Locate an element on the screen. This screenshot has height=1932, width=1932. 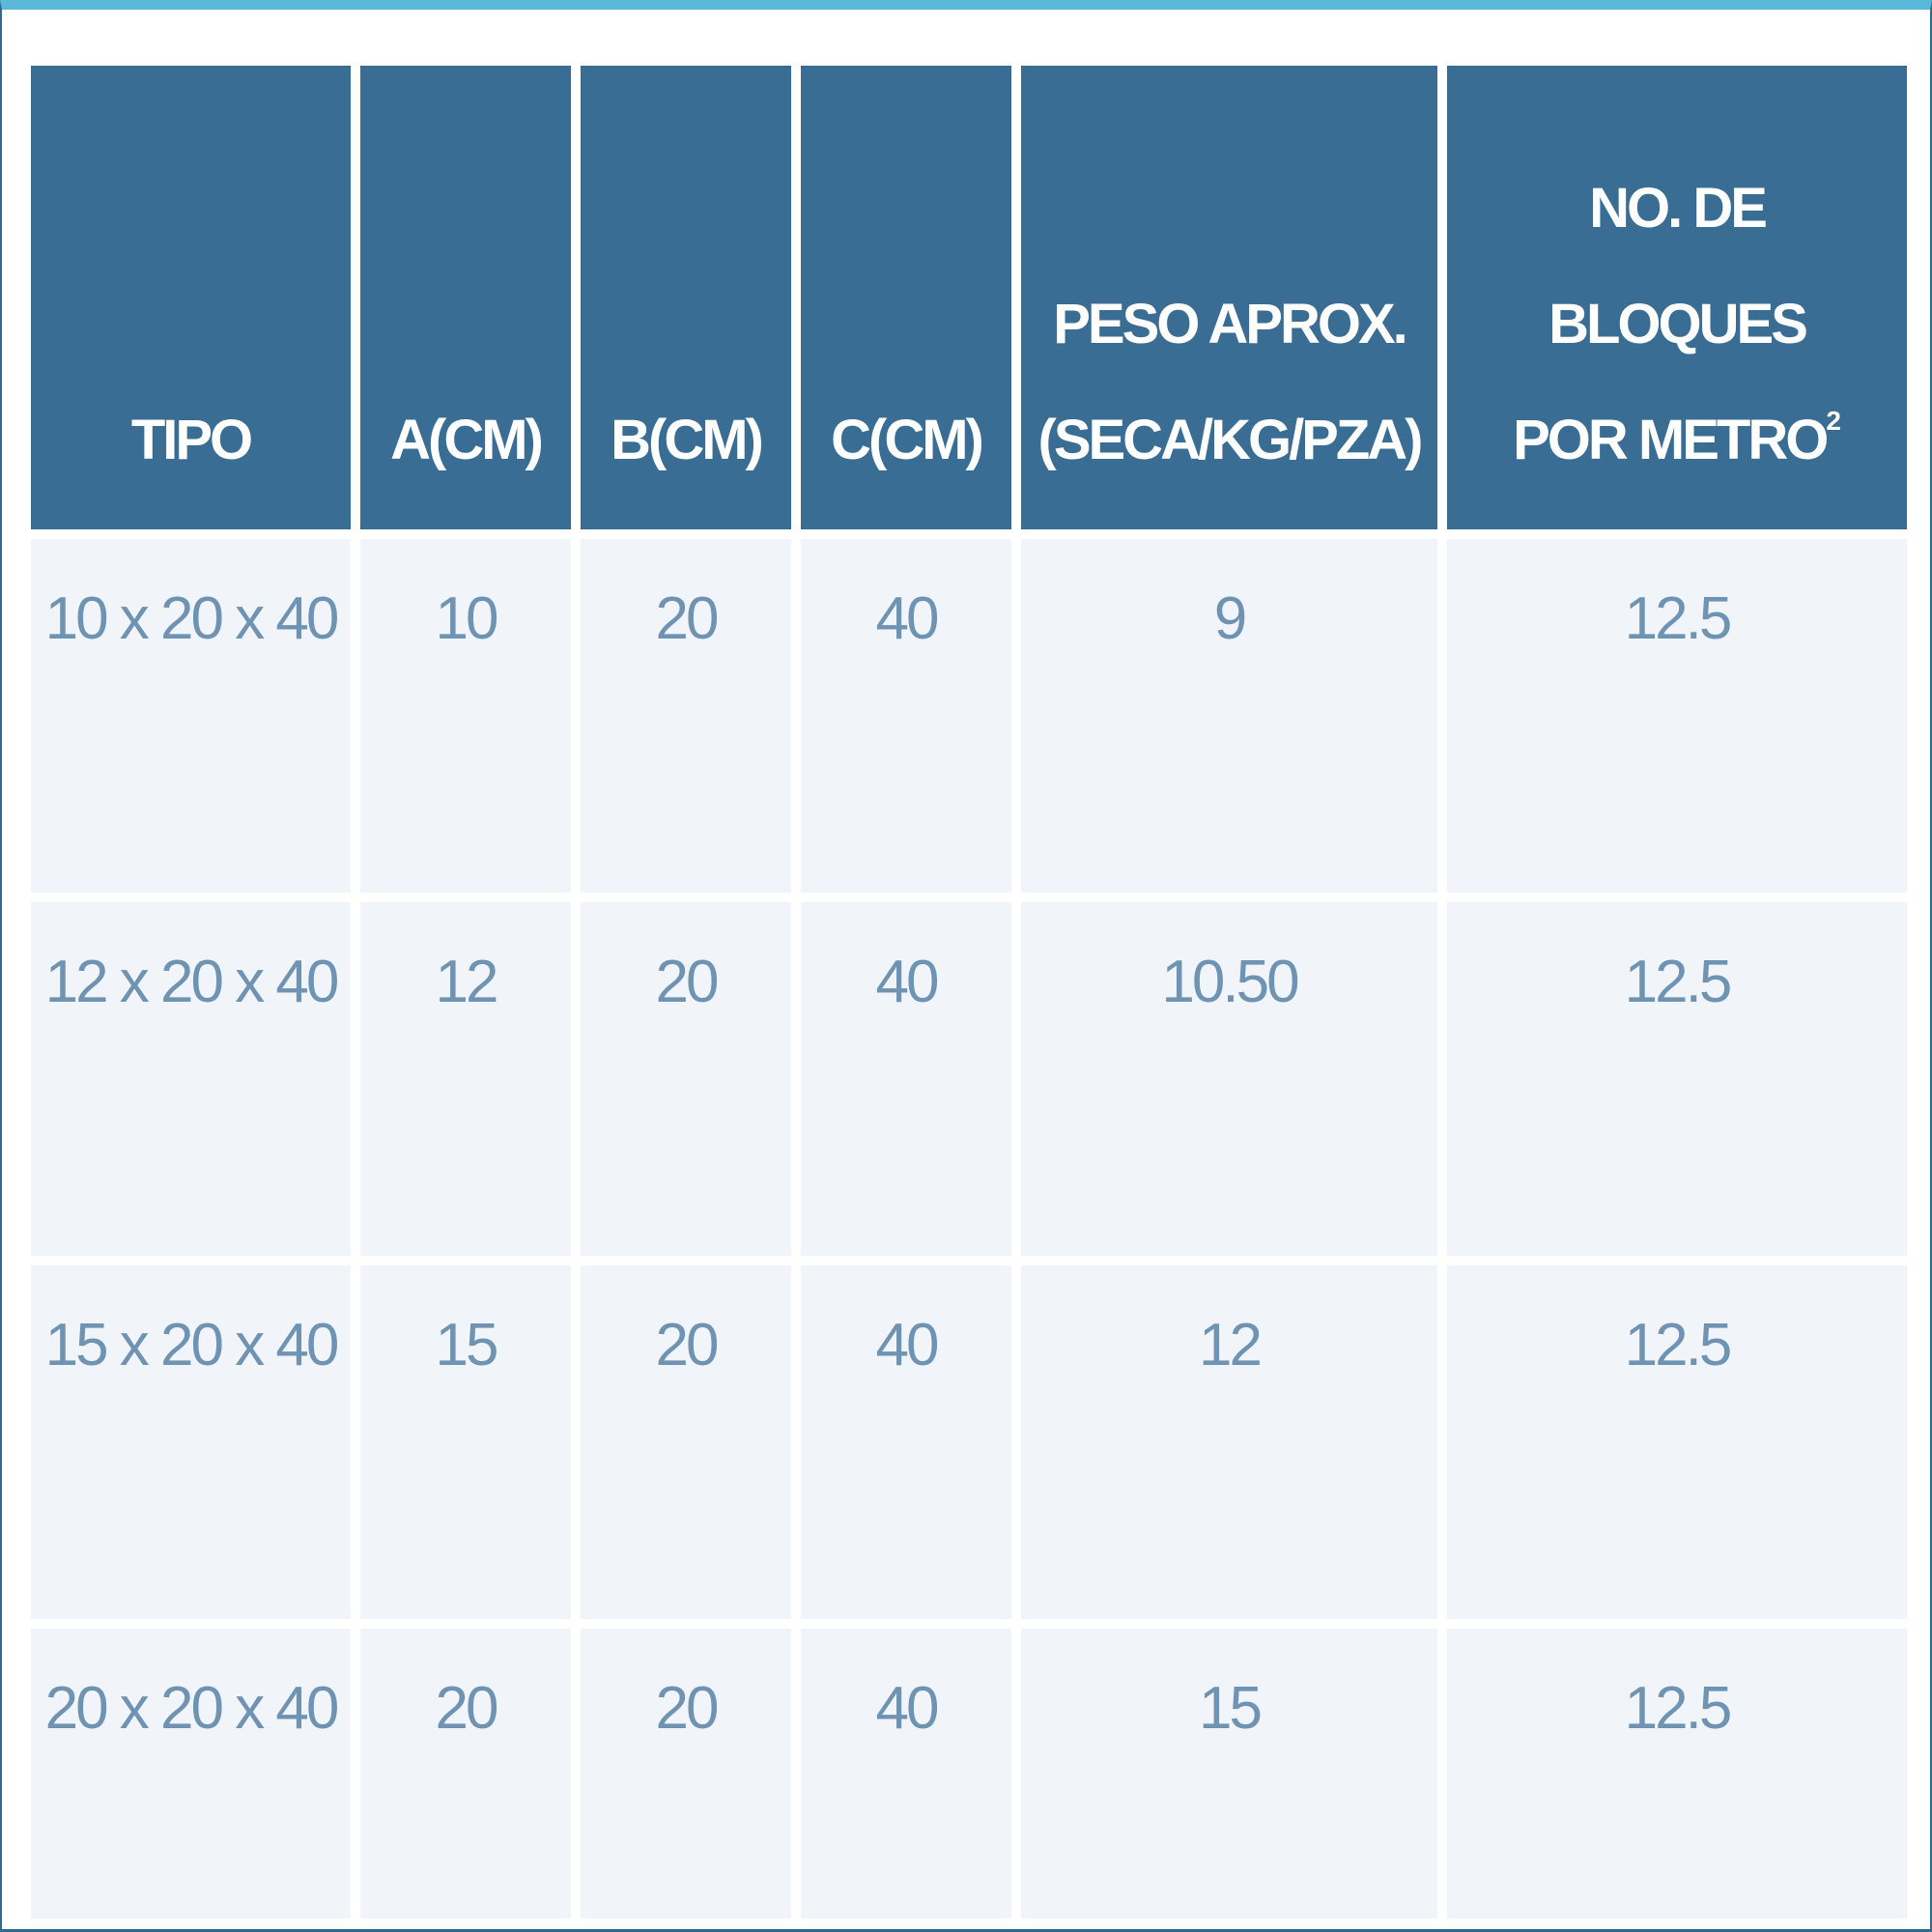
table-row: 20 x 20 x 40 20 20 40 15 12.5 is located at coordinates (969, 1773).